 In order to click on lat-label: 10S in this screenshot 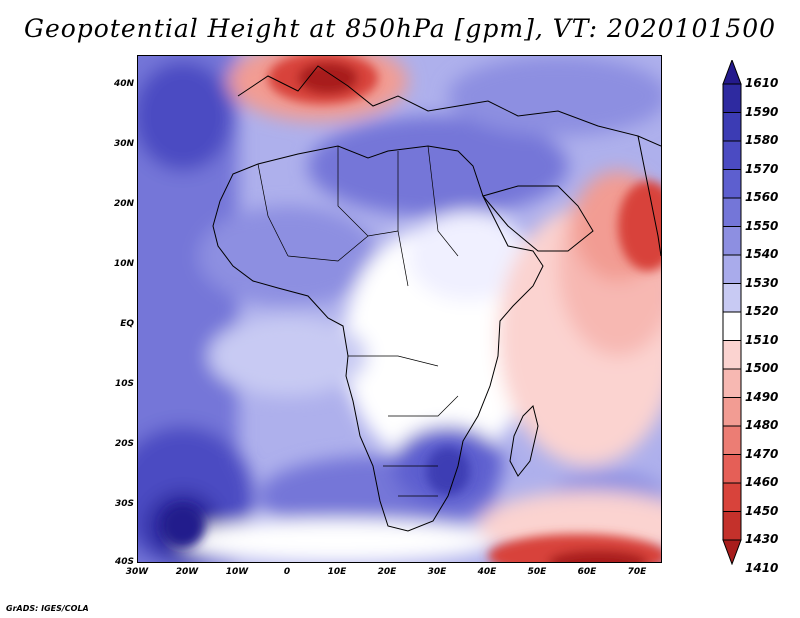, I will do `click(124, 384)`.